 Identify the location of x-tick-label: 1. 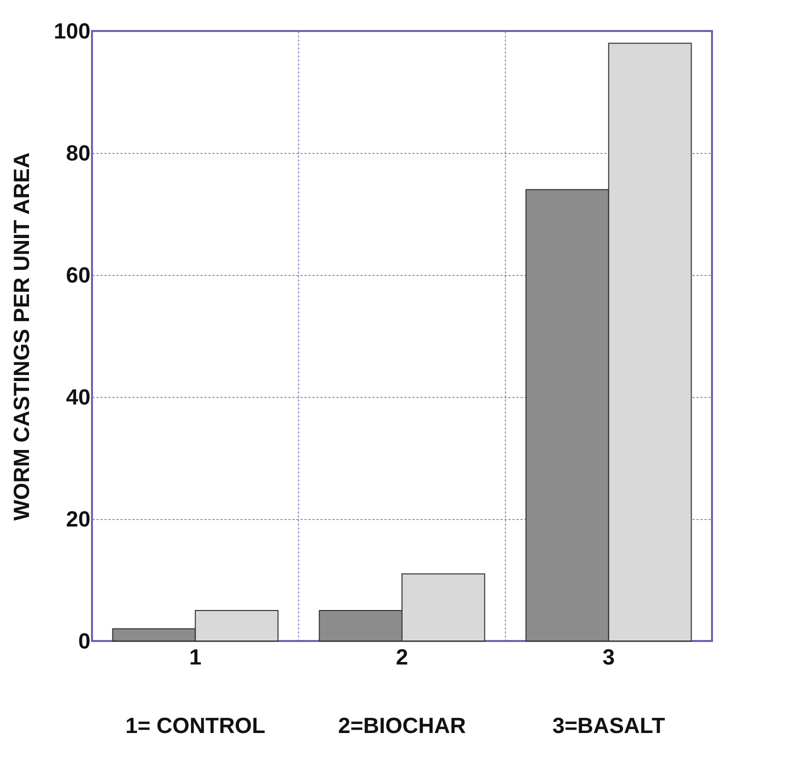
(195, 657).